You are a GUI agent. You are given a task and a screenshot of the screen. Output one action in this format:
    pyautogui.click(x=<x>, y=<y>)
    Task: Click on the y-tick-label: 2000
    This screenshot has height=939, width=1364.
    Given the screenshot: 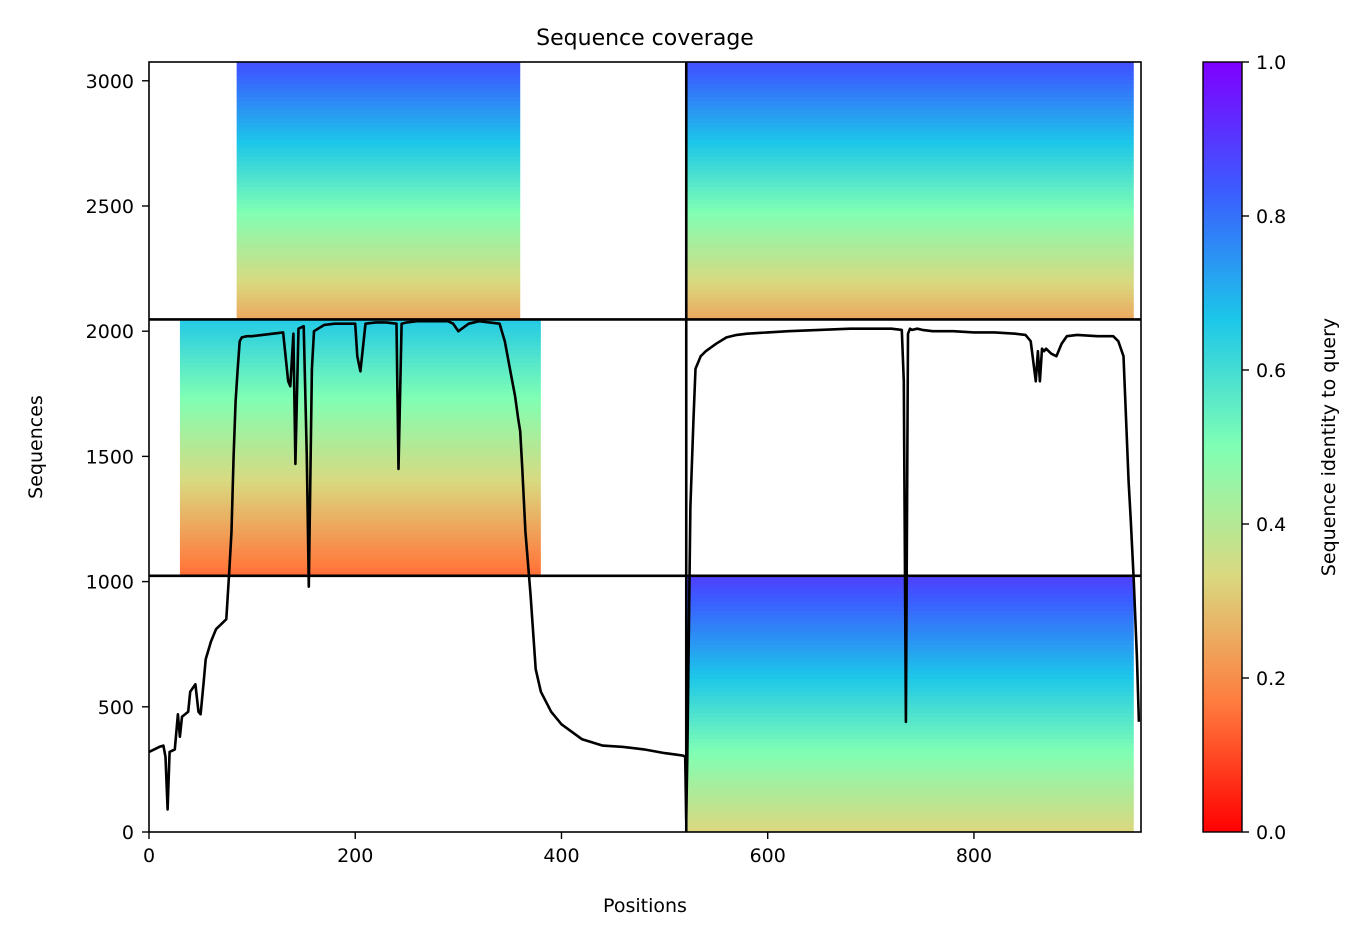 What is the action you would take?
    pyautogui.click(x=110, y=332)
    